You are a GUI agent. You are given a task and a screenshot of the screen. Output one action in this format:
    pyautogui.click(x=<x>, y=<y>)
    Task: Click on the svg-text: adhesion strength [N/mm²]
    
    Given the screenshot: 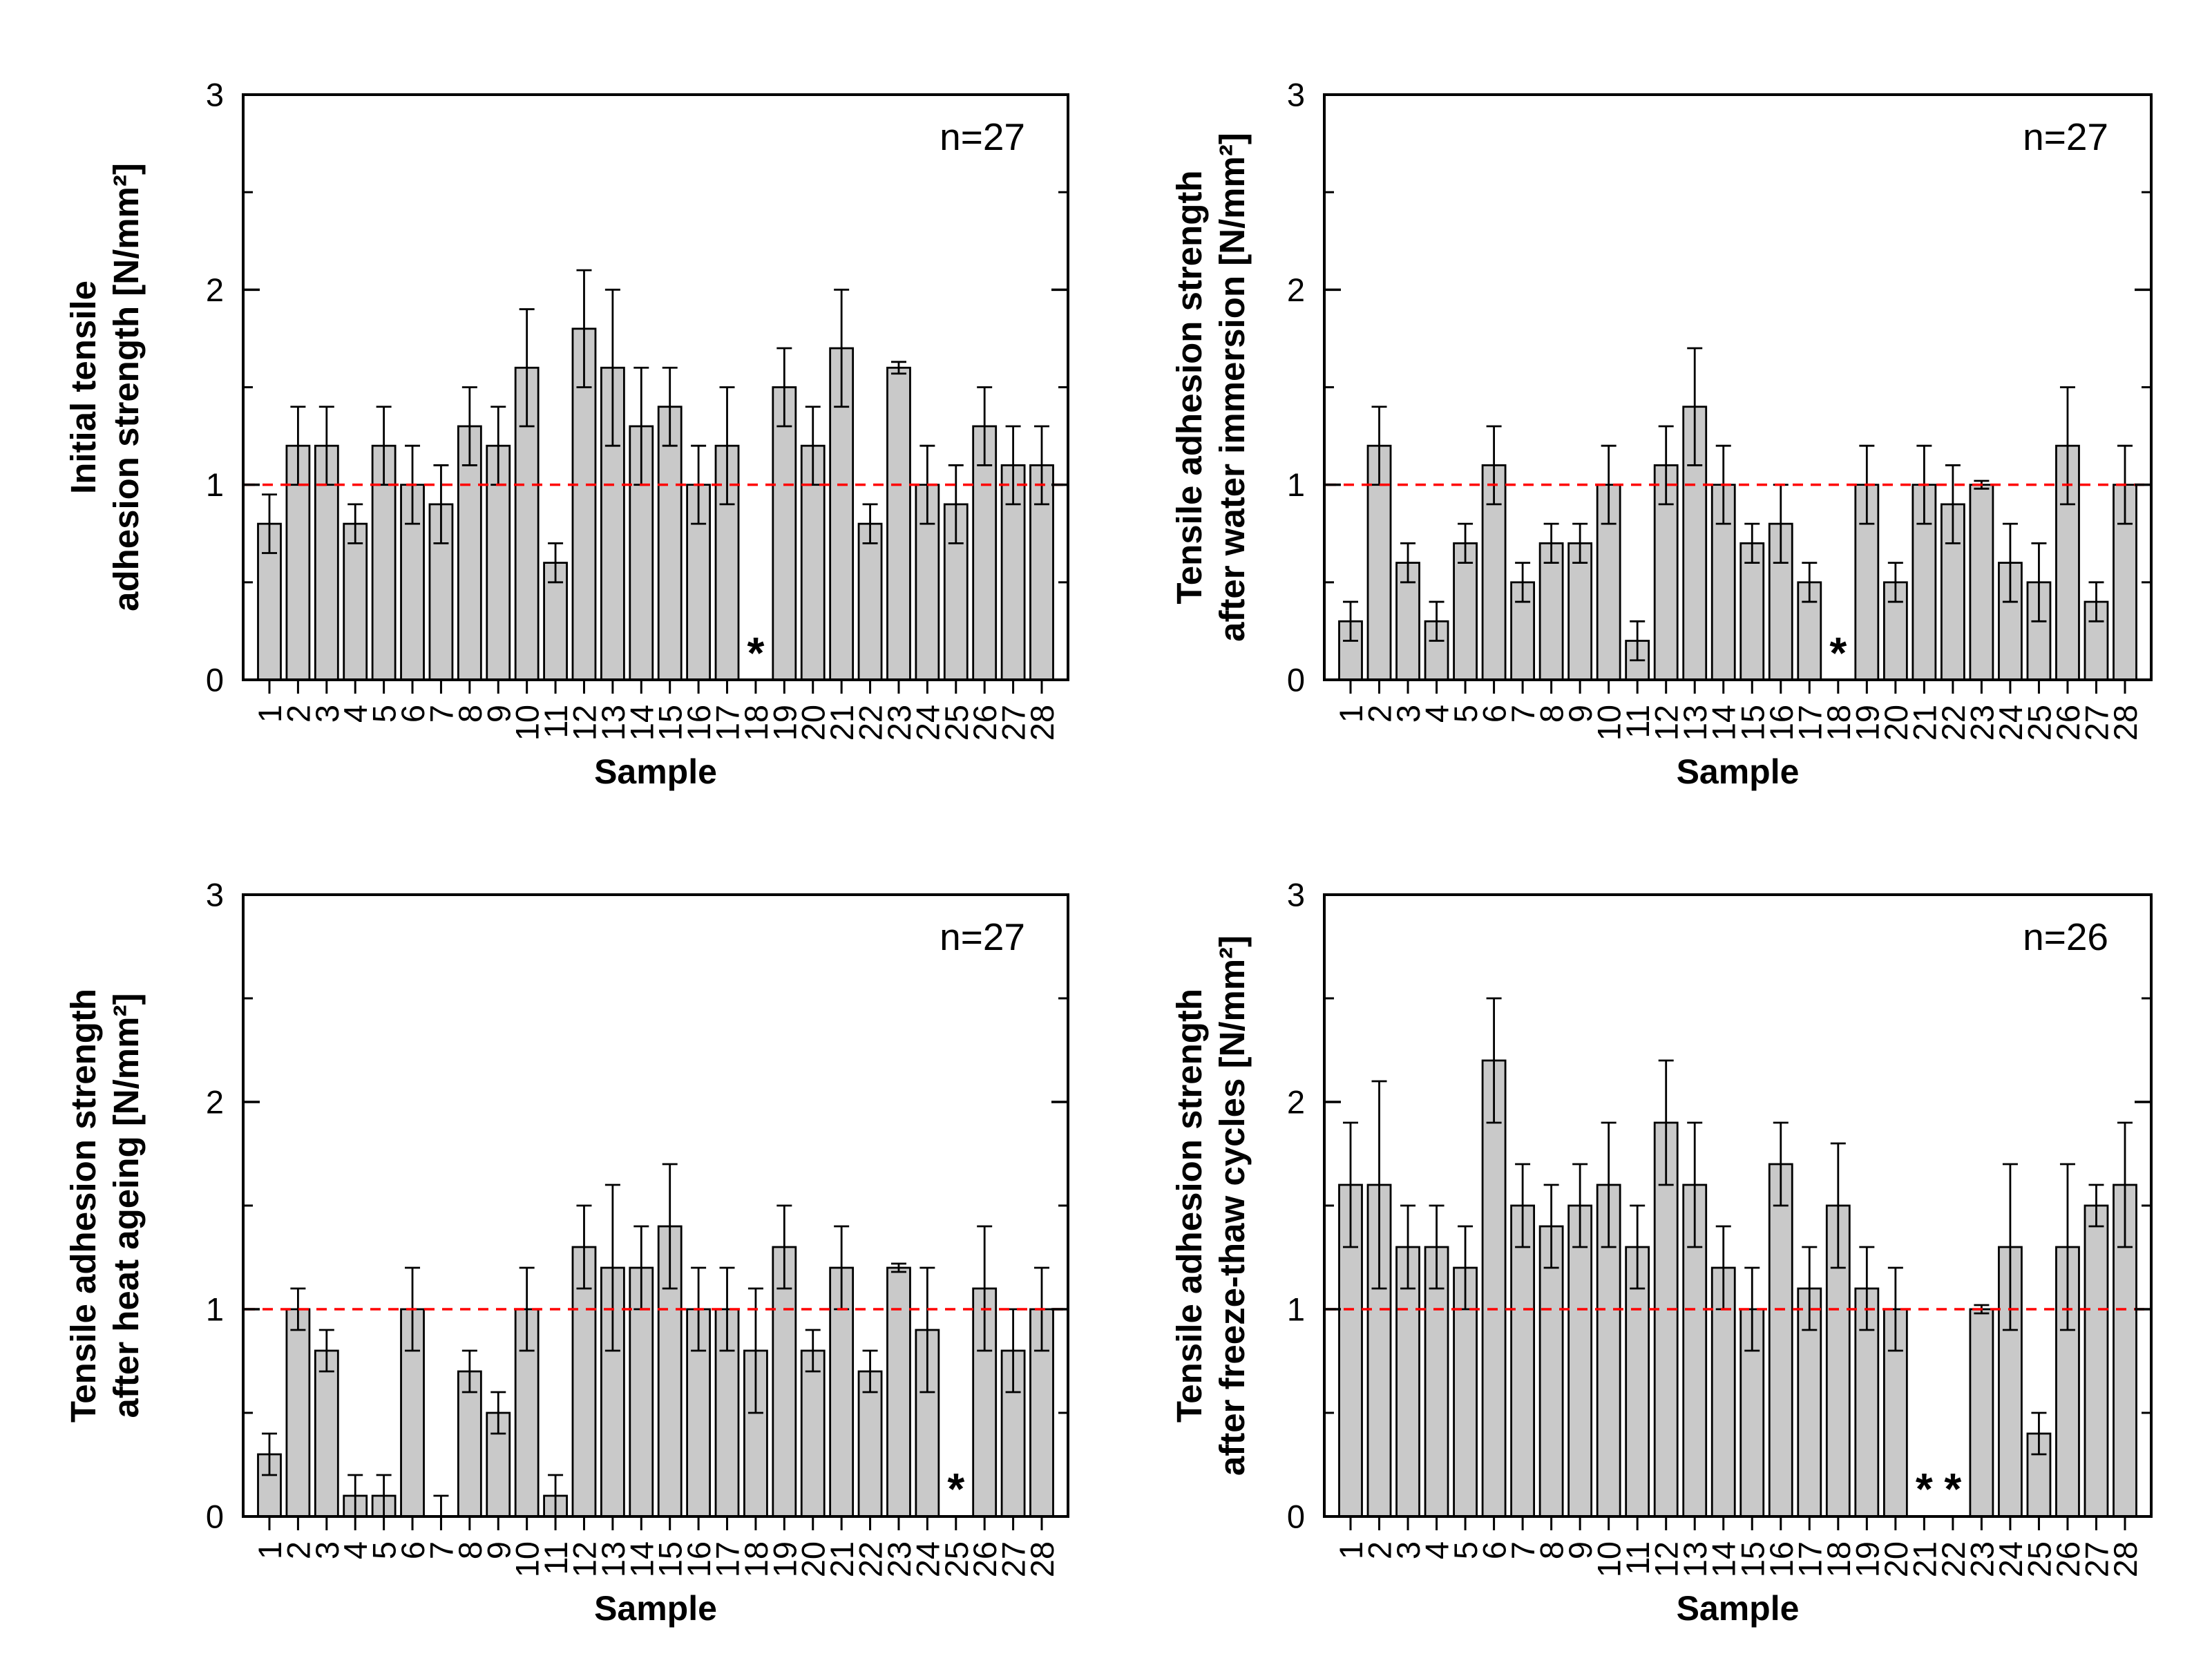 What is the action you would take?
    pyautogui.click(x=126, y=387)
    